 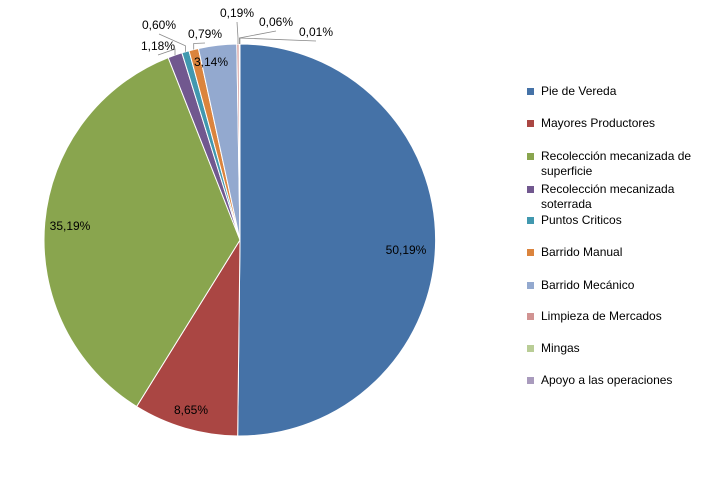 I want to click on legend-item: Mayores Productores, so click(x=621, y=123).